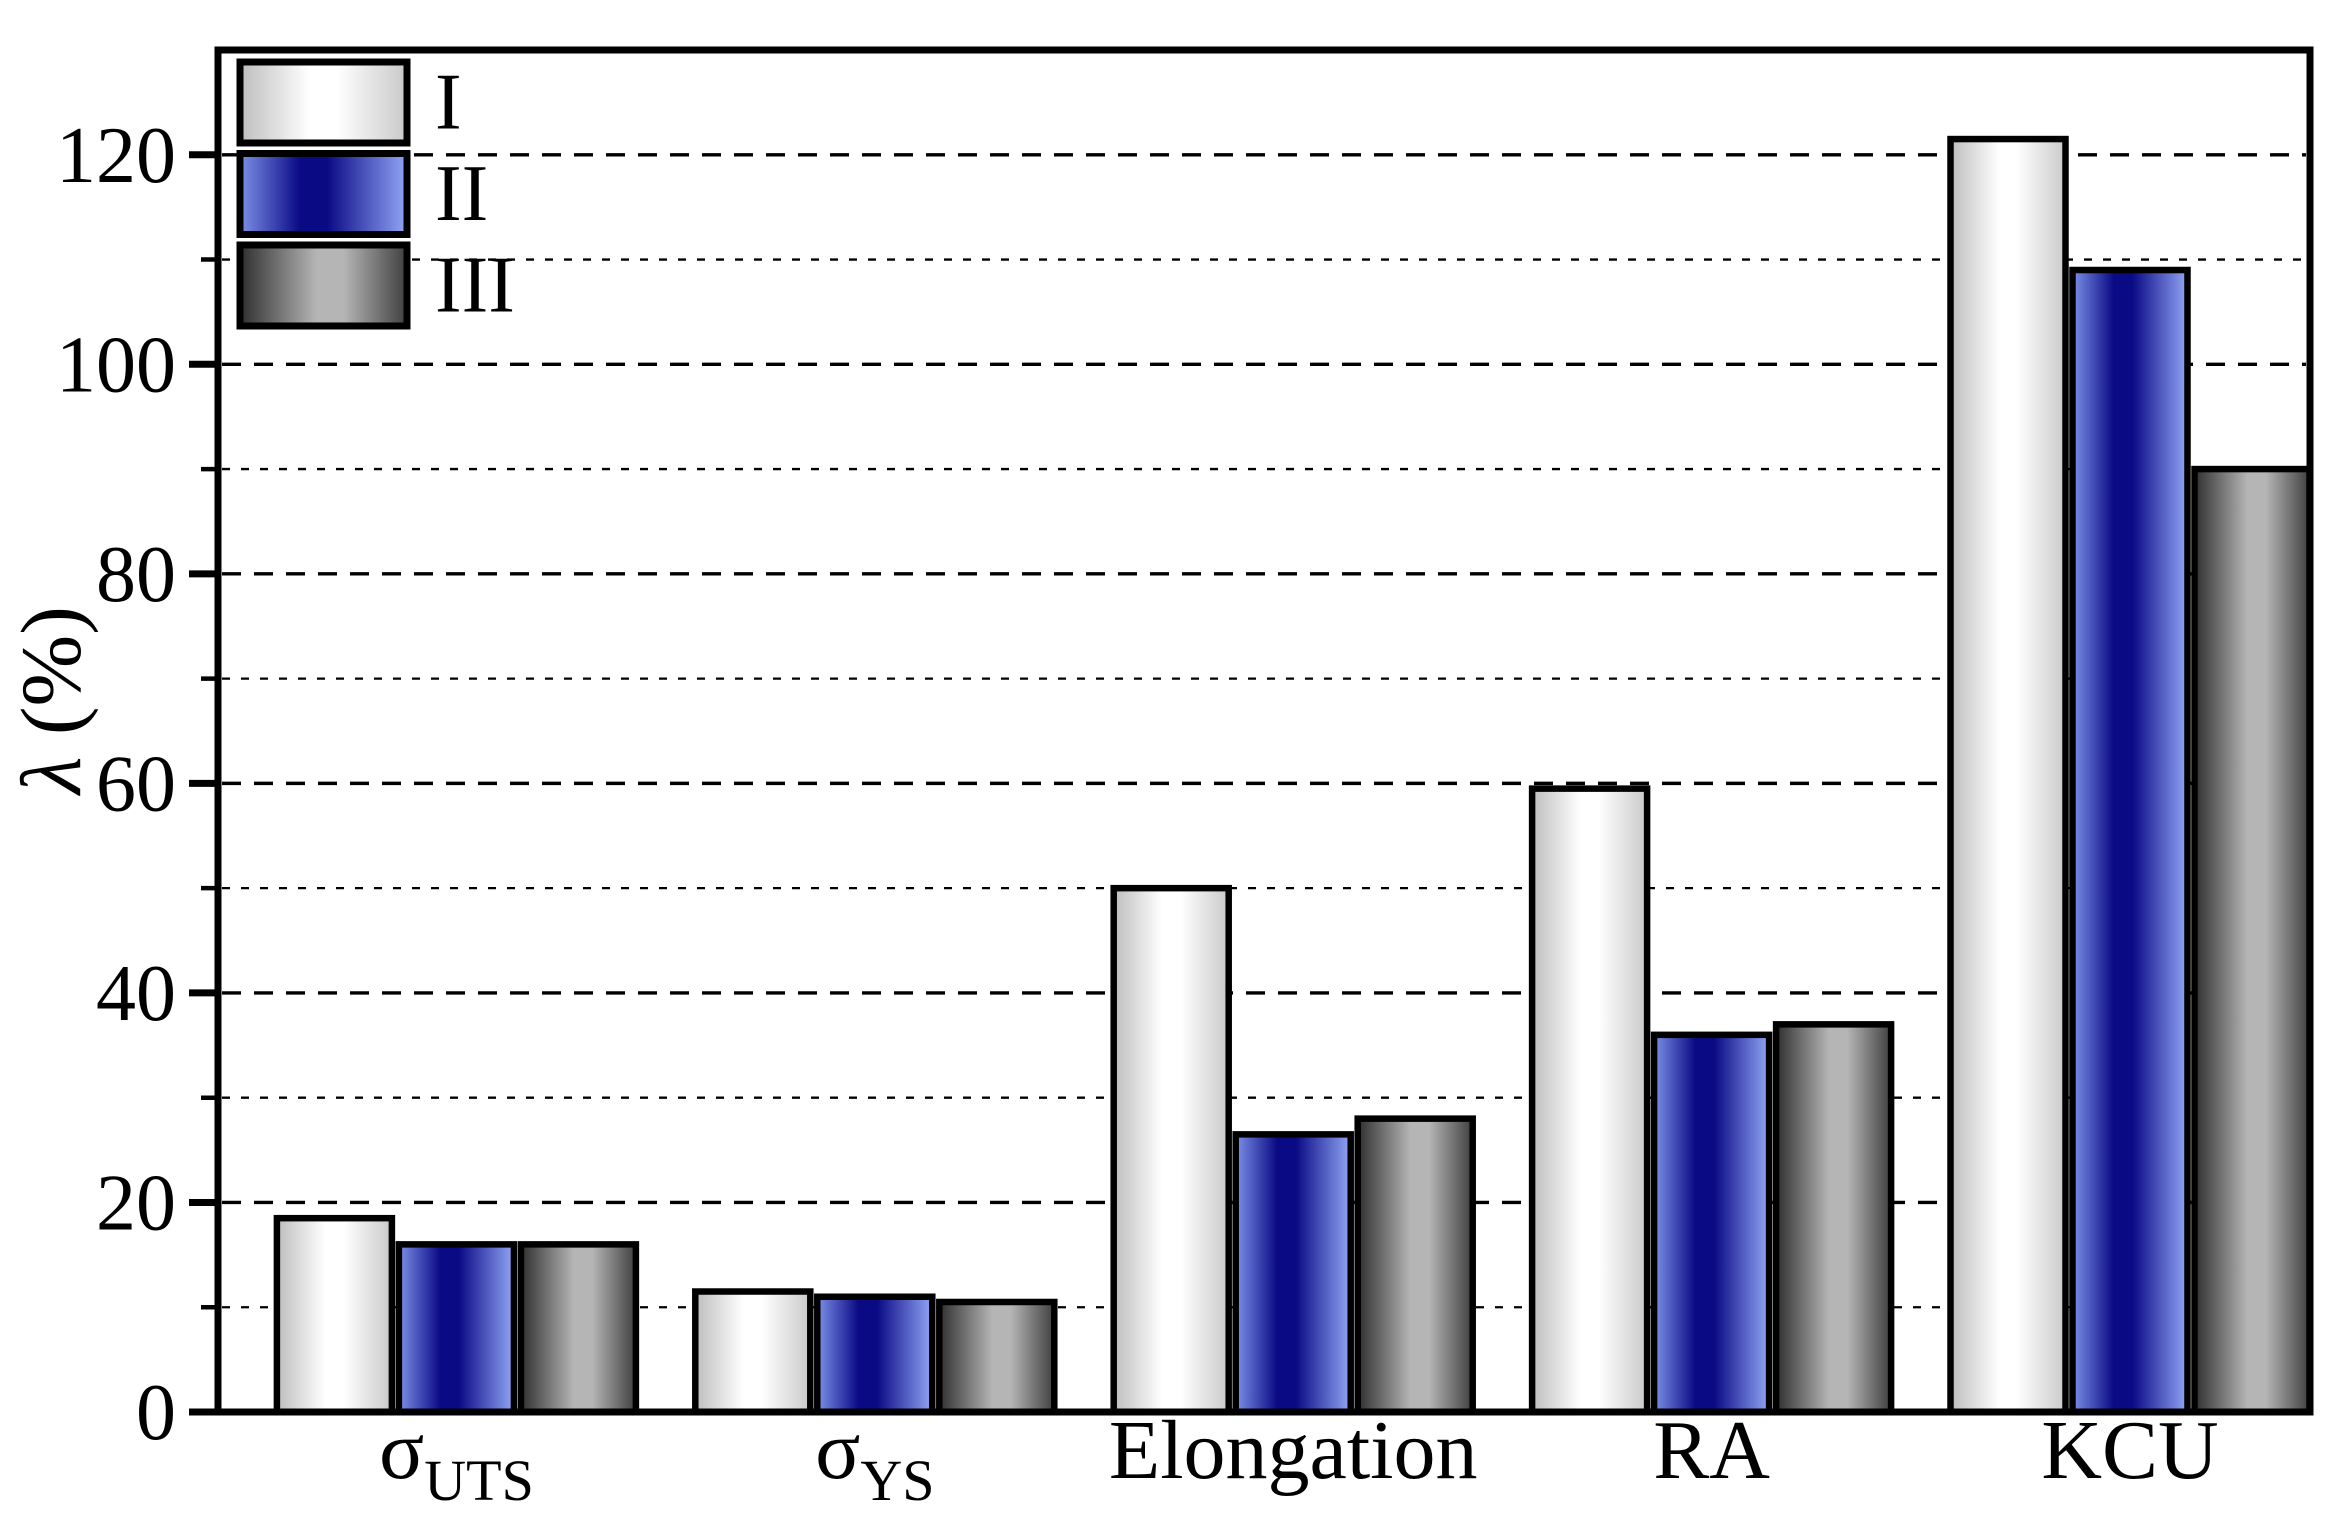  I want to click on legend-swatch-III, so click(323, 285).